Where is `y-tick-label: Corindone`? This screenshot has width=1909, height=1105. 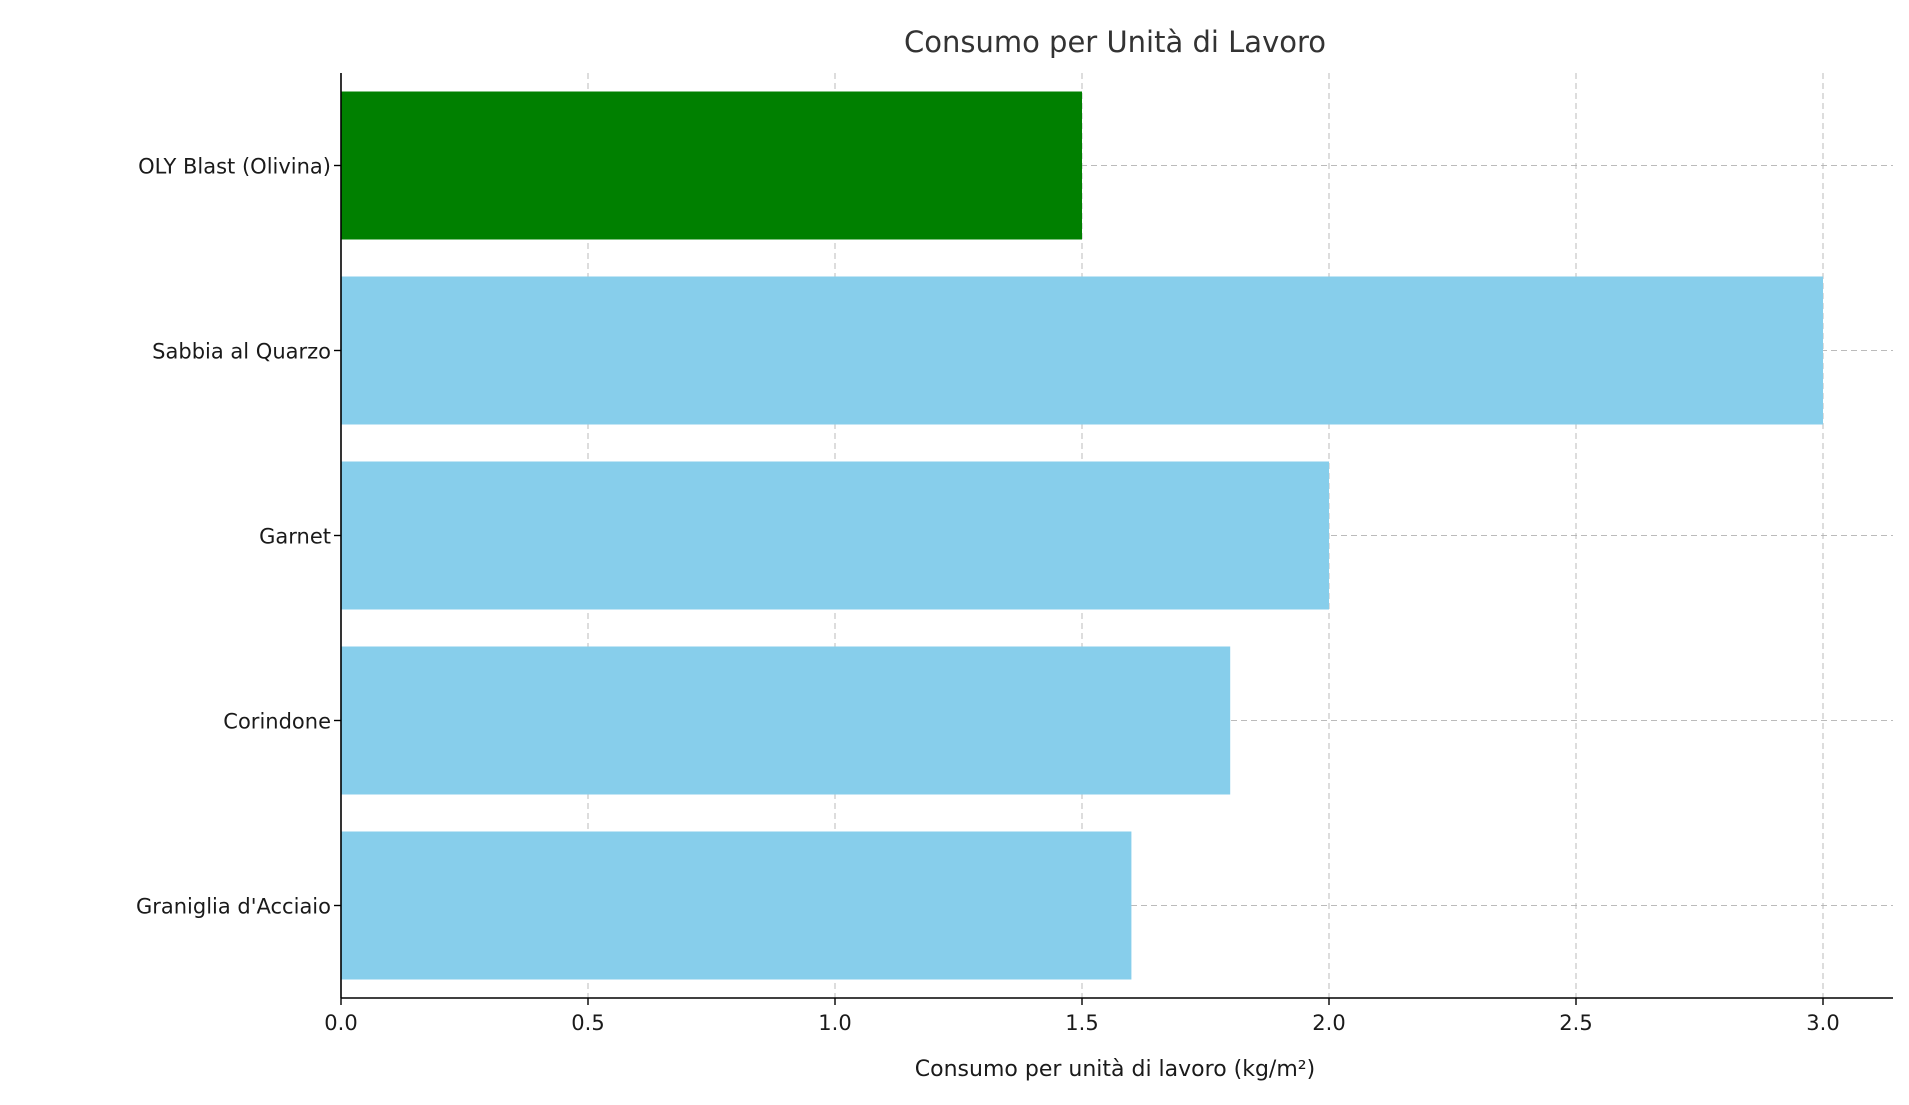 y-tick-label: Corindone is located at coordinates (277, 722).